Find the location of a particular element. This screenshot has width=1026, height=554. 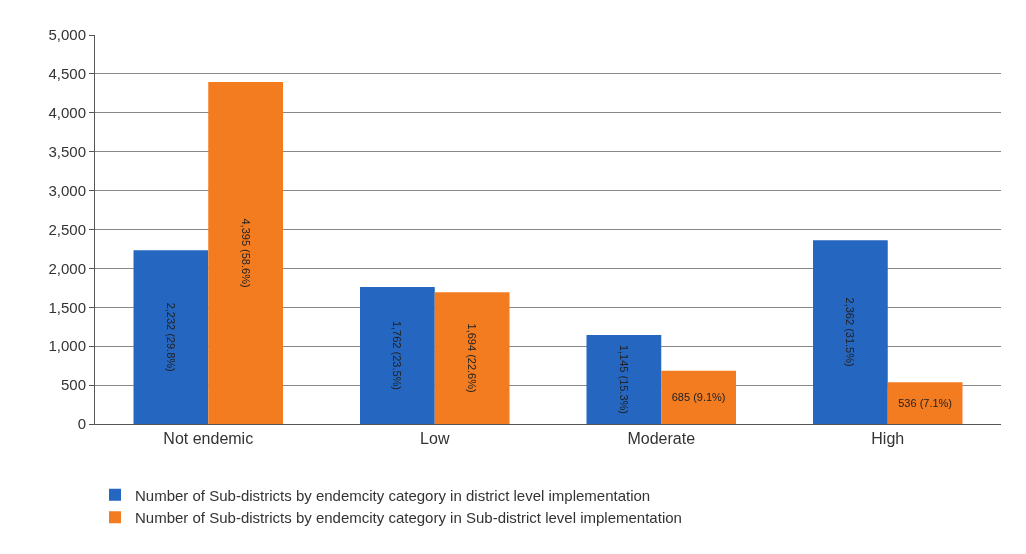

y-tick-label: 4,500 is located at coordinates (67, 74).